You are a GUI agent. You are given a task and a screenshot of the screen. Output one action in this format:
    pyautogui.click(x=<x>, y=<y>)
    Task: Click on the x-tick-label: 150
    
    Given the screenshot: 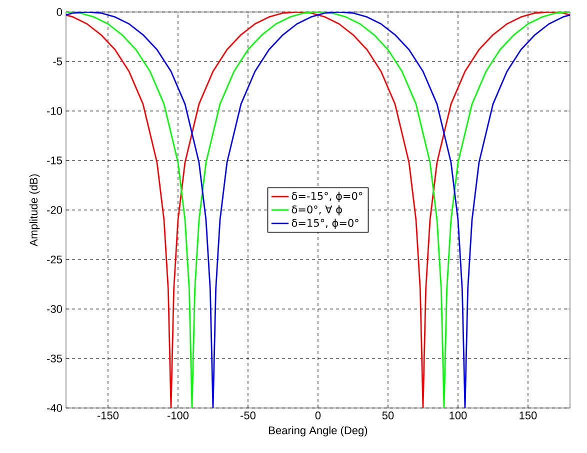 What is the action you would take?
    pyautogui.click(x=528, y=416)
    